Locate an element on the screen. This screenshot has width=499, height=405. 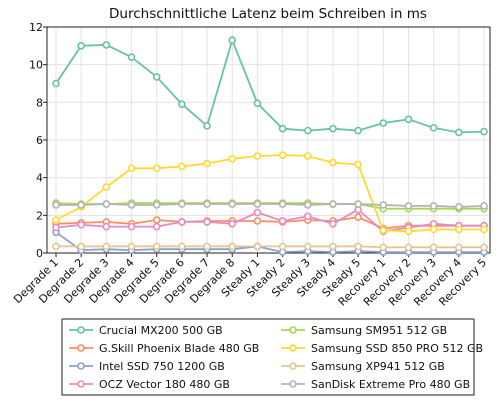
legend-label: Crucial MX200 500 GB is located at coordinates (161, 330).